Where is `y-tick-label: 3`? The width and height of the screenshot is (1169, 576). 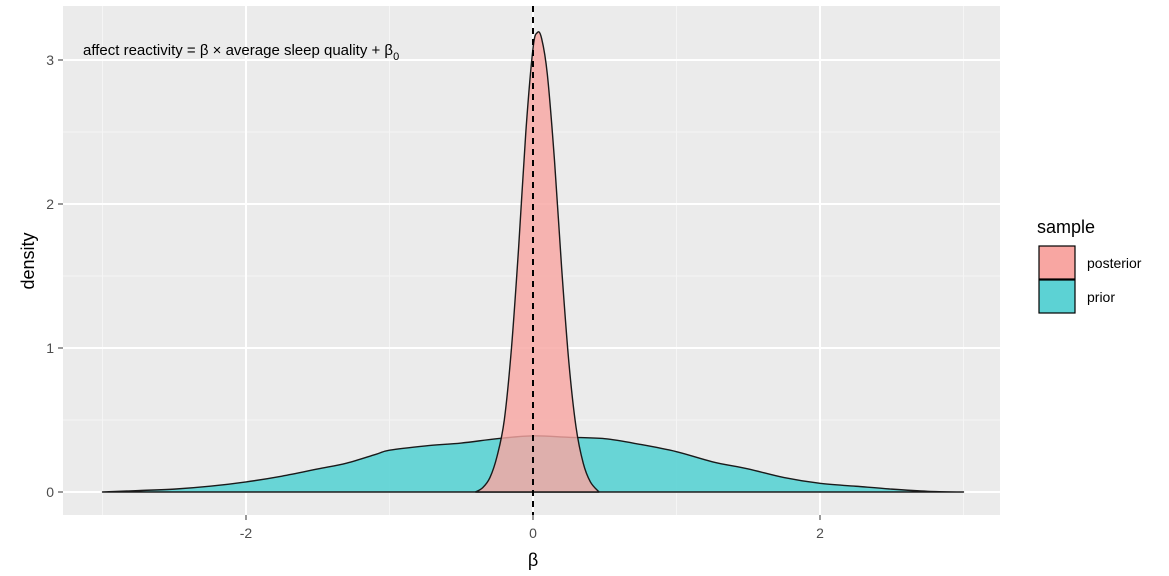 y-tick-label: 3 is located at coordinates (50, 60).